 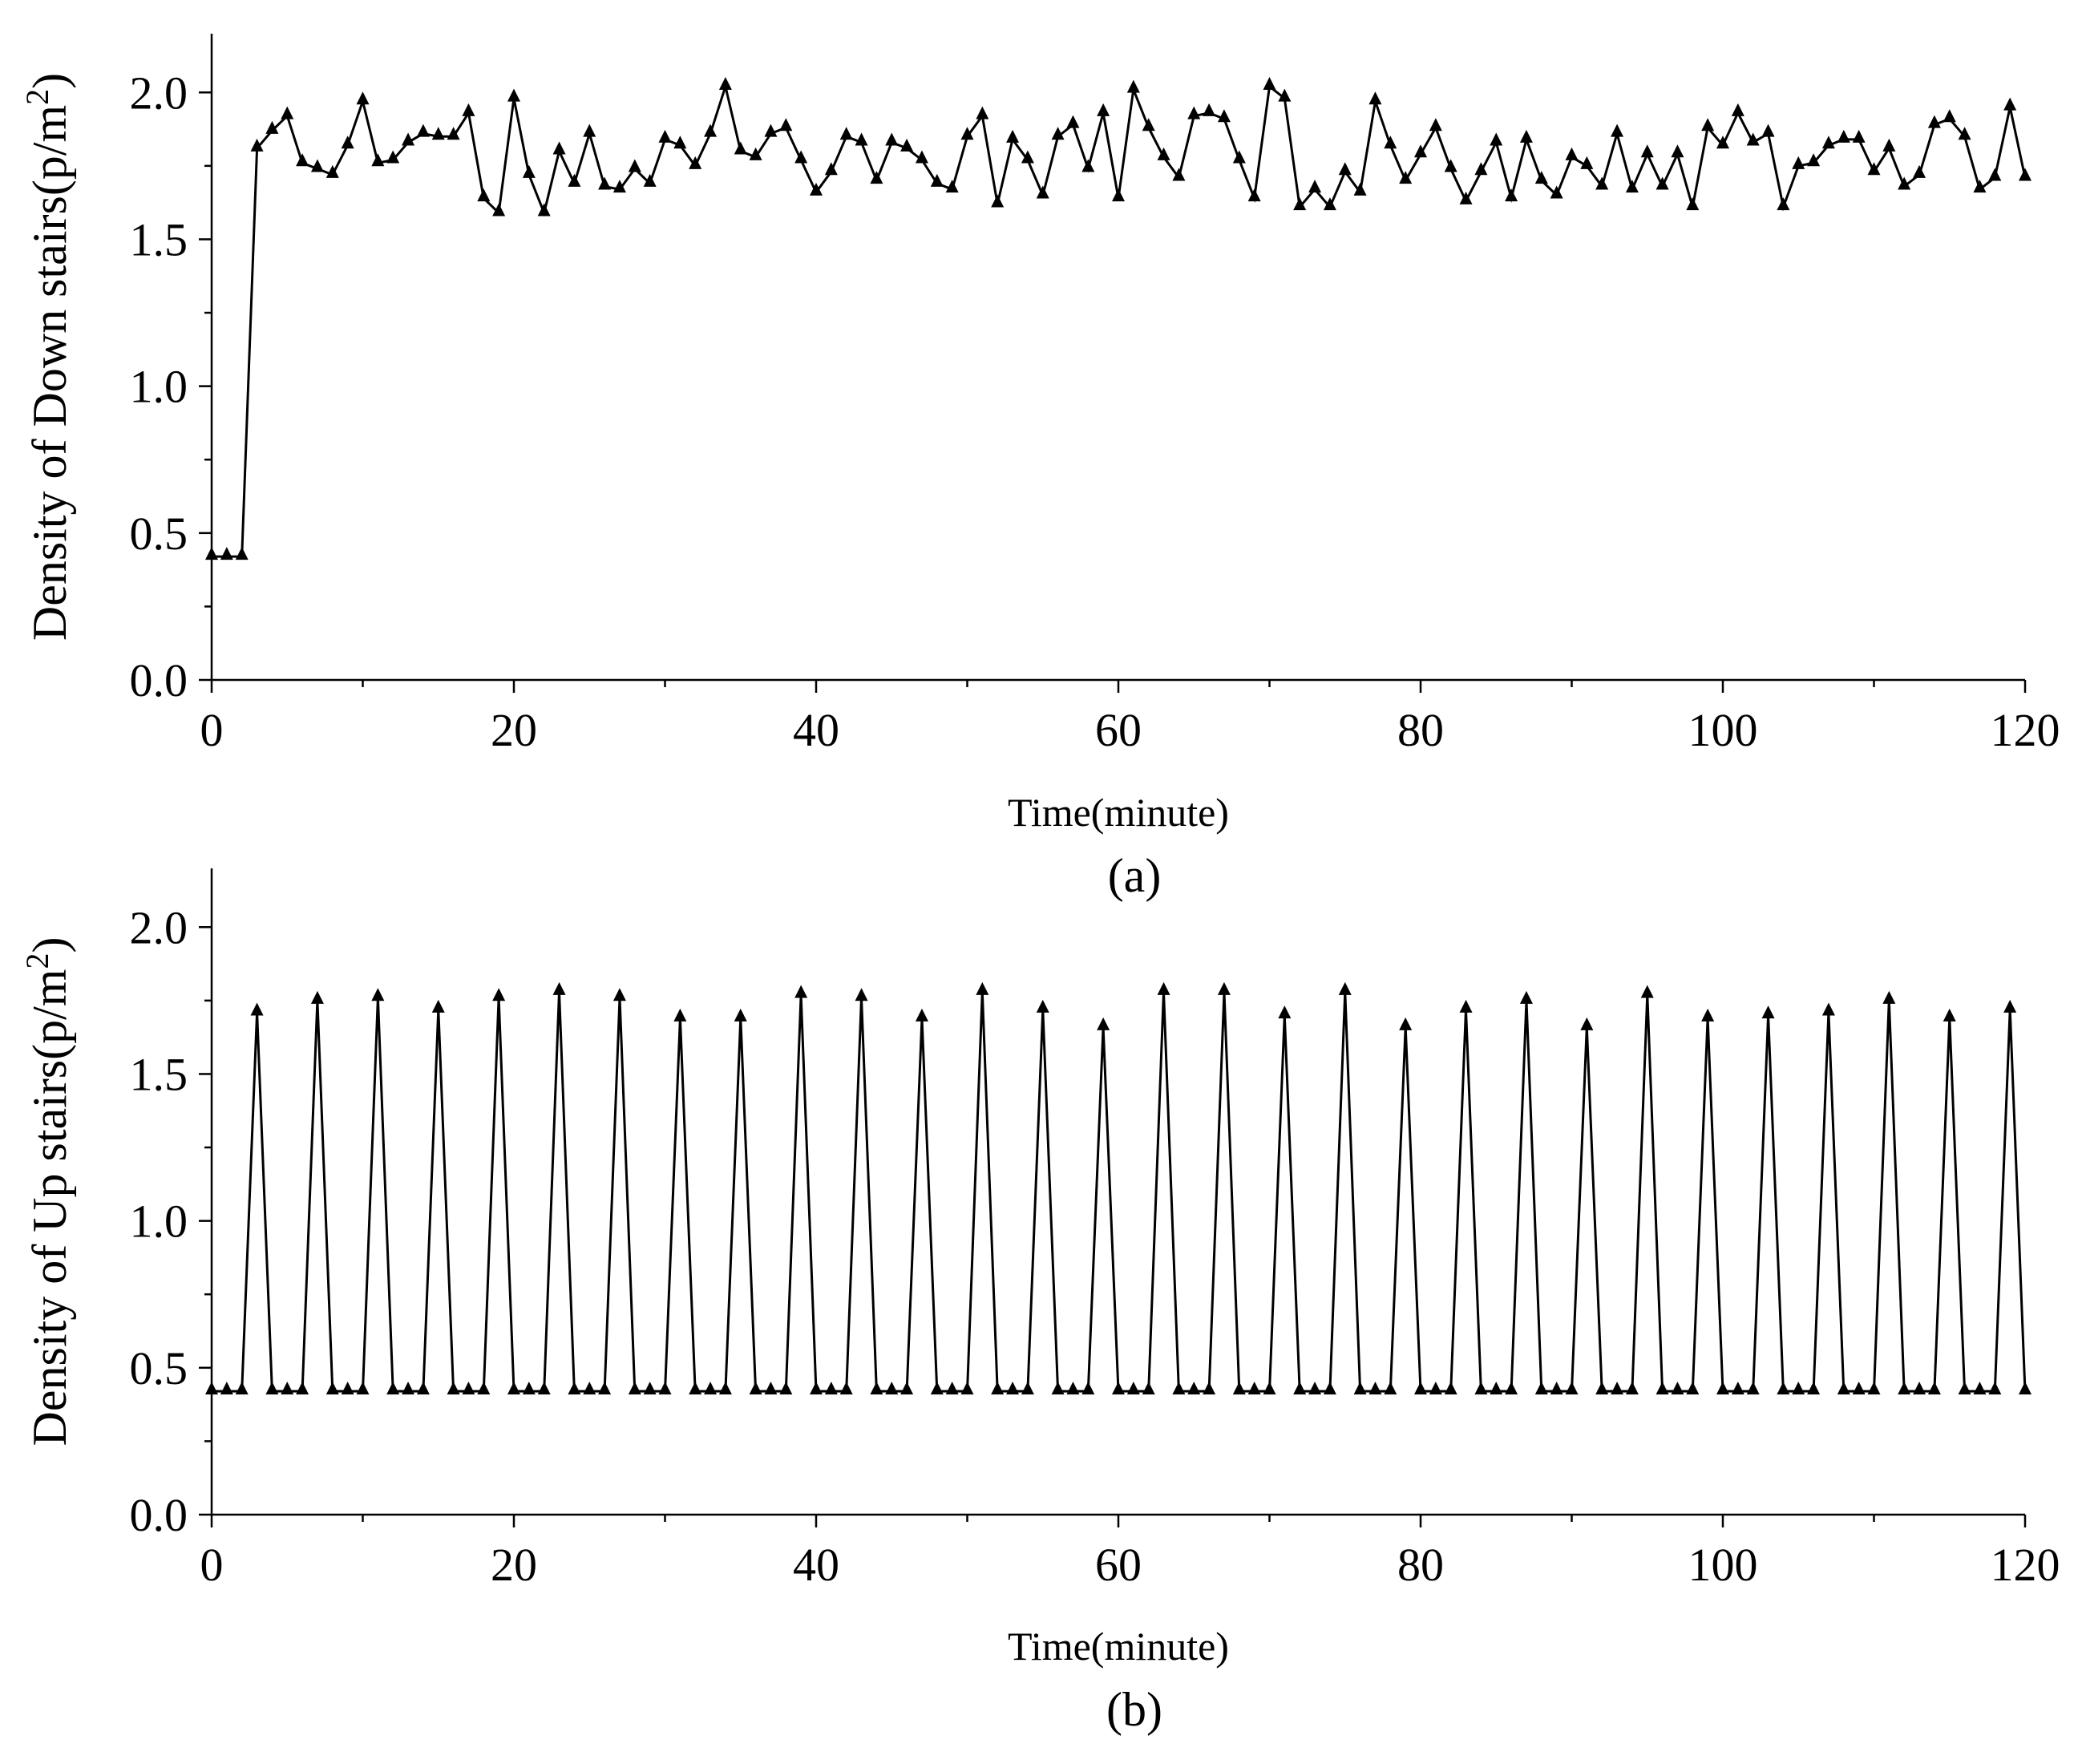 I want to click on panel-caption: (a), so click(x=1135, y=875).